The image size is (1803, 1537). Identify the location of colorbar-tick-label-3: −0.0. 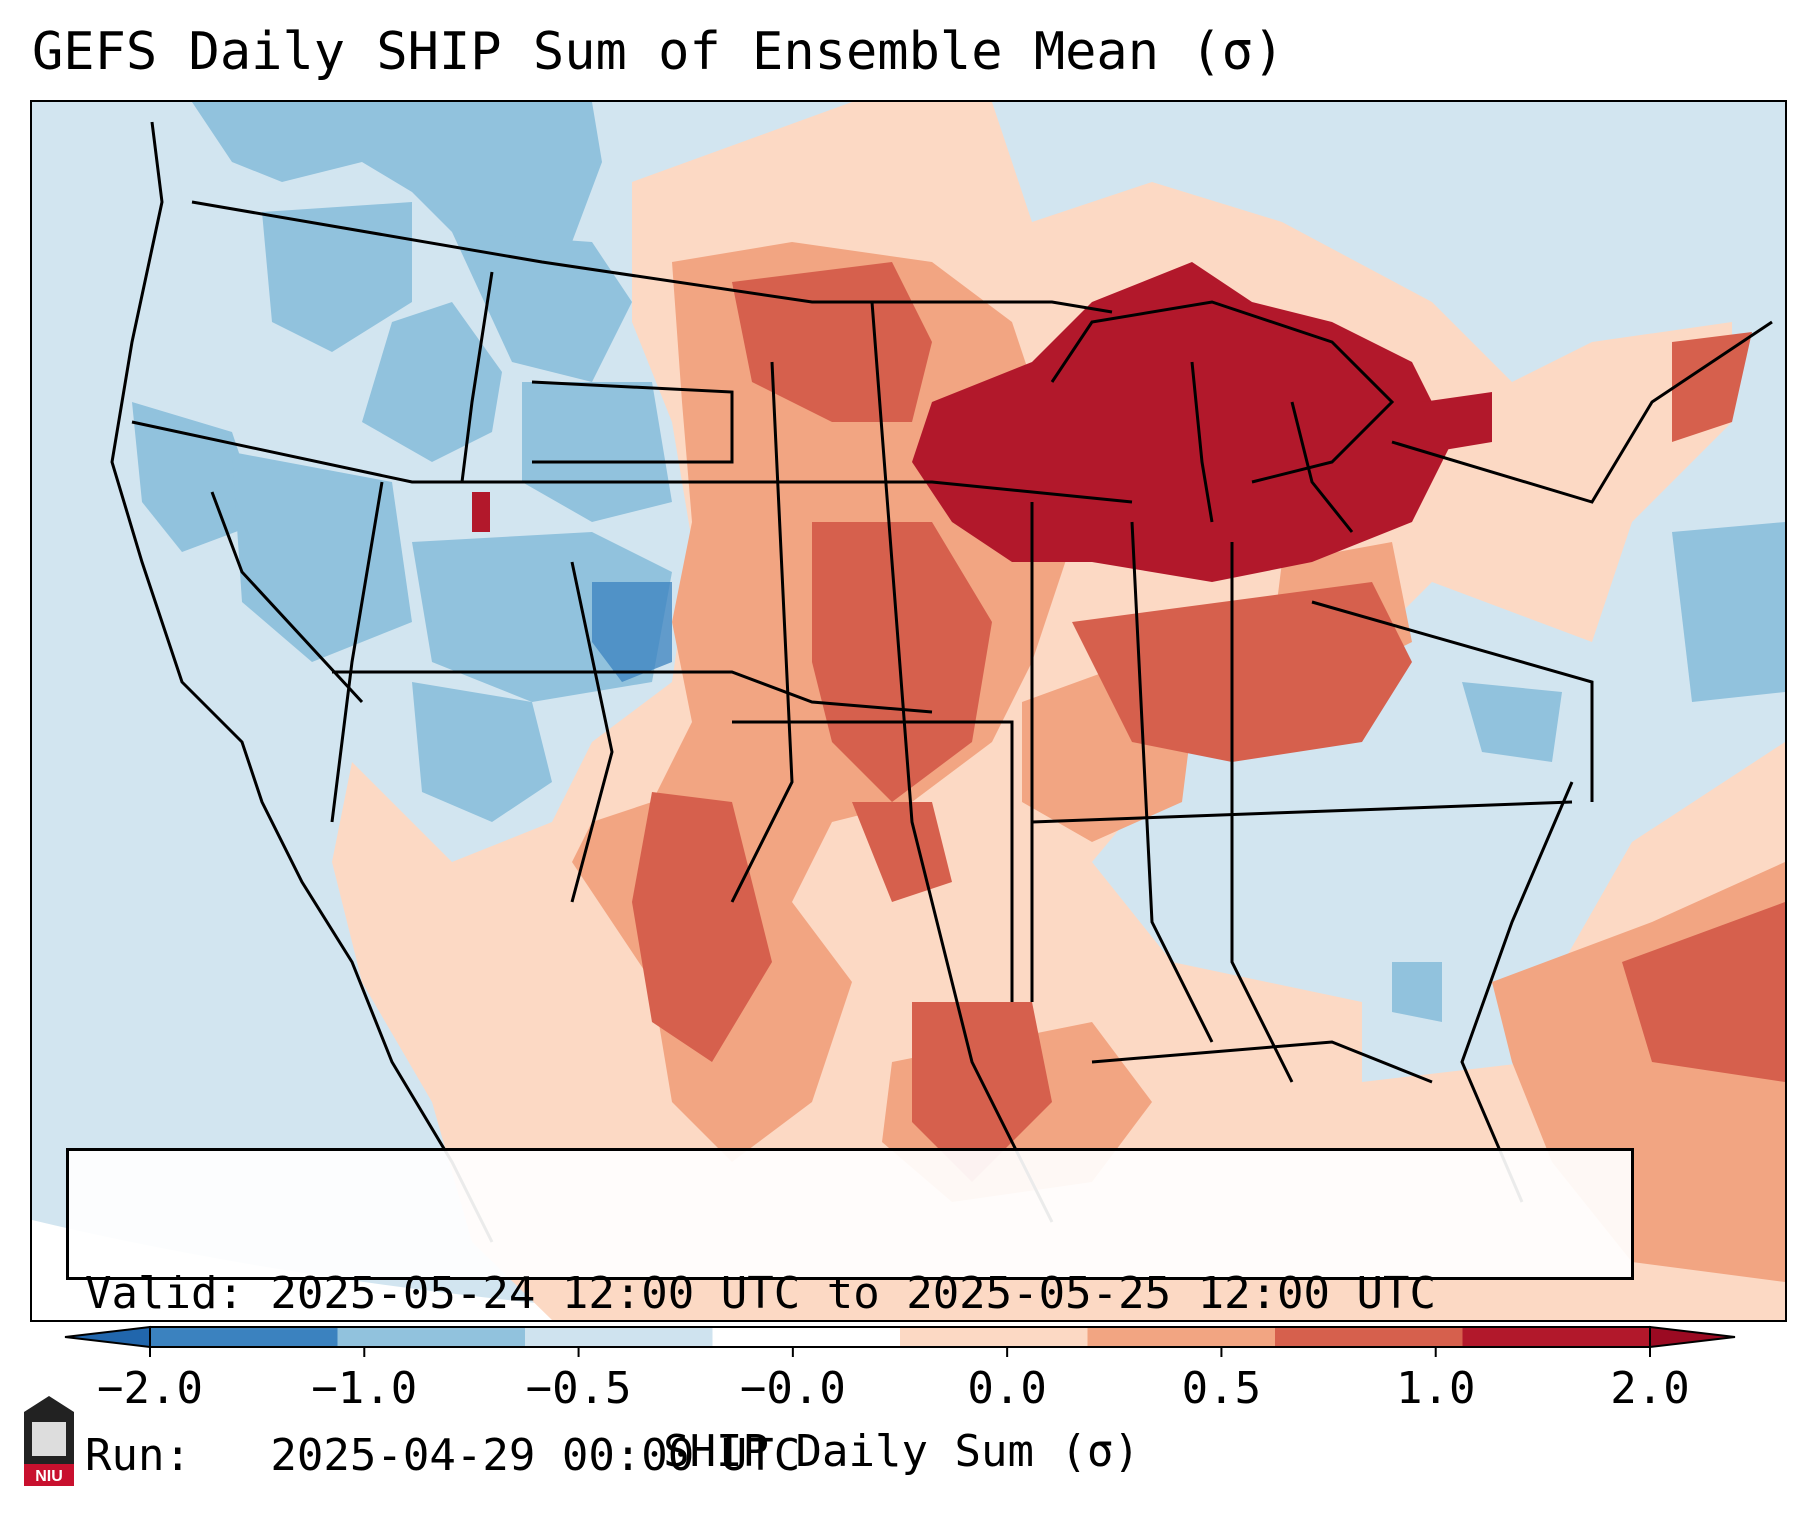
(792, 1388).